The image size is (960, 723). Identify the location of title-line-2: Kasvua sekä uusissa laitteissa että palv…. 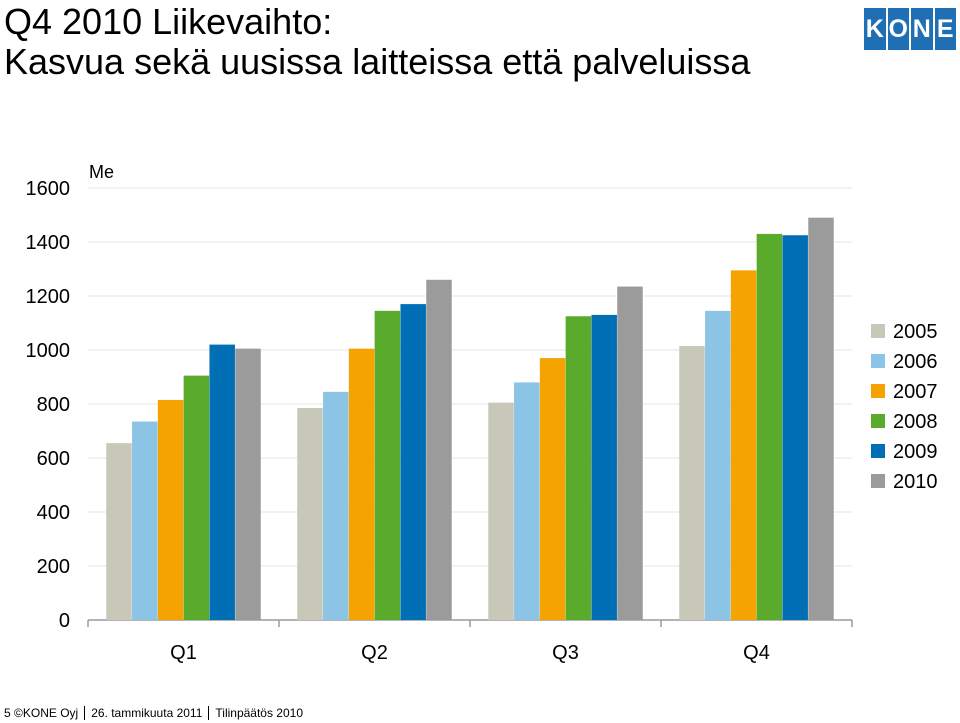
(377, 61).